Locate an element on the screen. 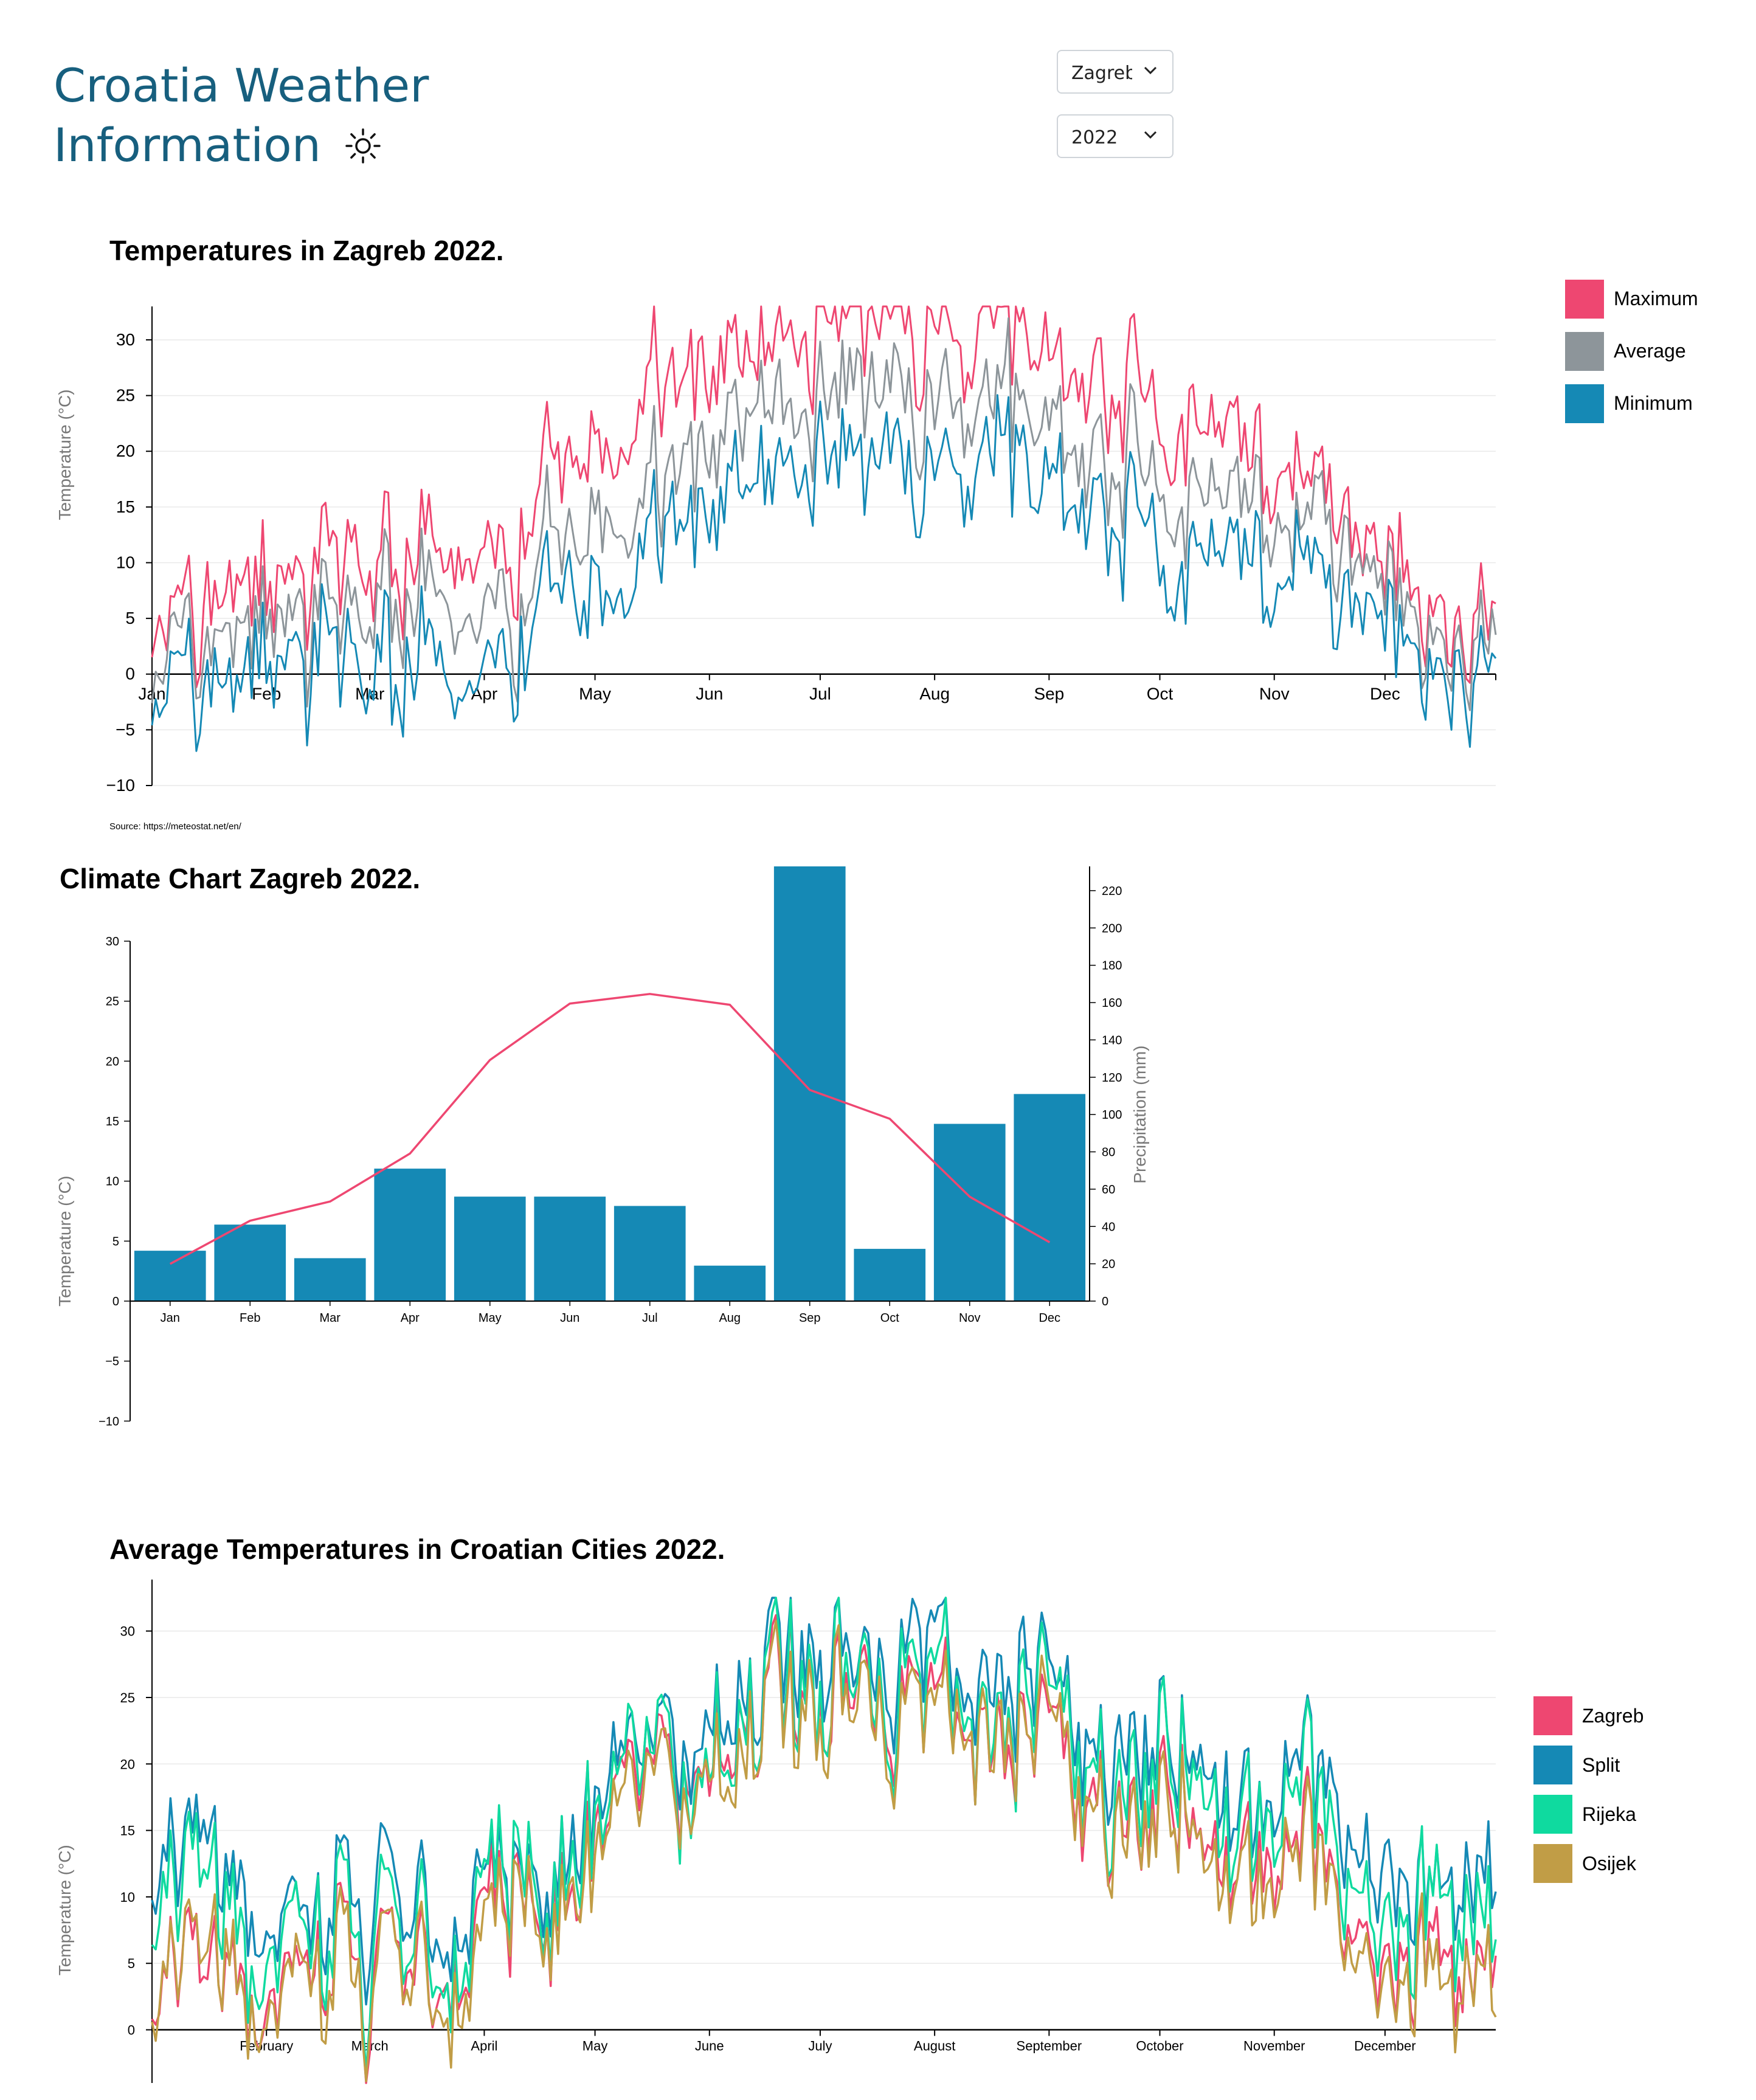 The width and height of the screenshot is (1756, 2100). x-tick-label: November is located at coordinates (1274, 2047).